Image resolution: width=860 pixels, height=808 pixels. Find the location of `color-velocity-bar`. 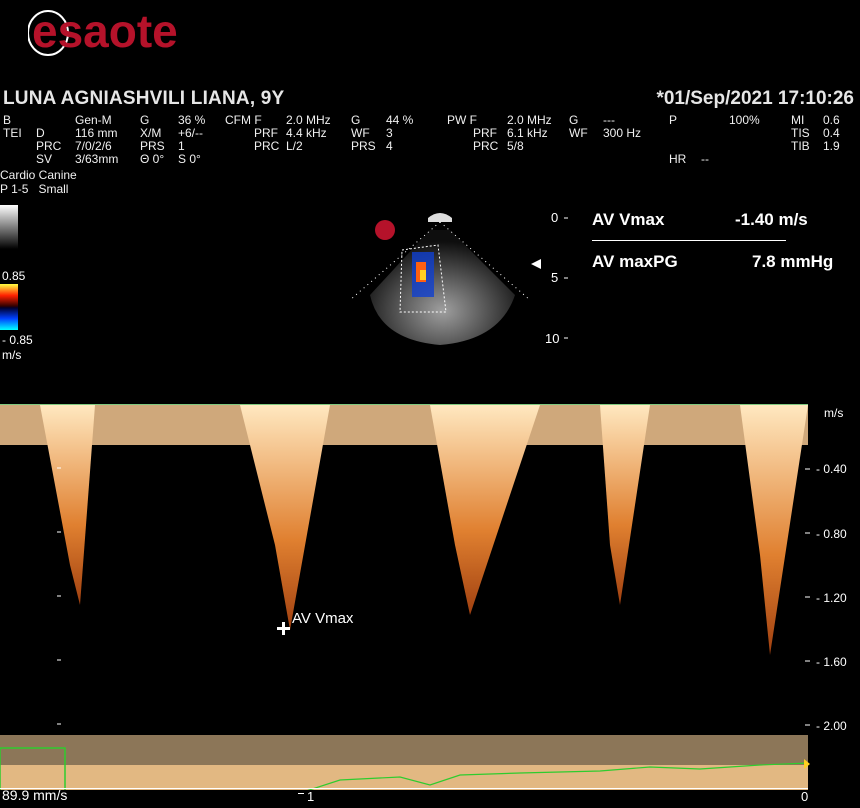

color-velocity-bar is located at coordinates (9, 307).